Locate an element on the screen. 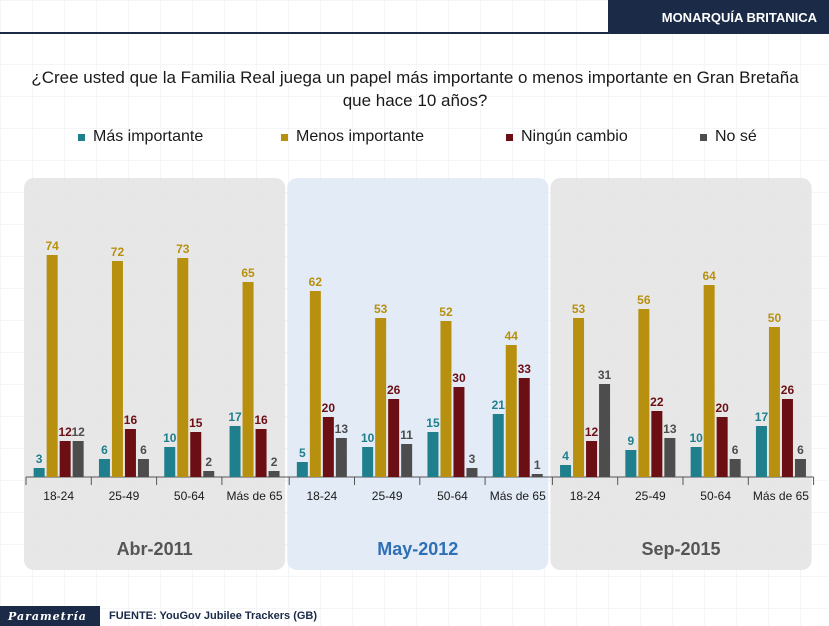 The height and width of the screenshot is (626, 829). bar-ningún-cambio-3 is located at coordinates (261, 453).